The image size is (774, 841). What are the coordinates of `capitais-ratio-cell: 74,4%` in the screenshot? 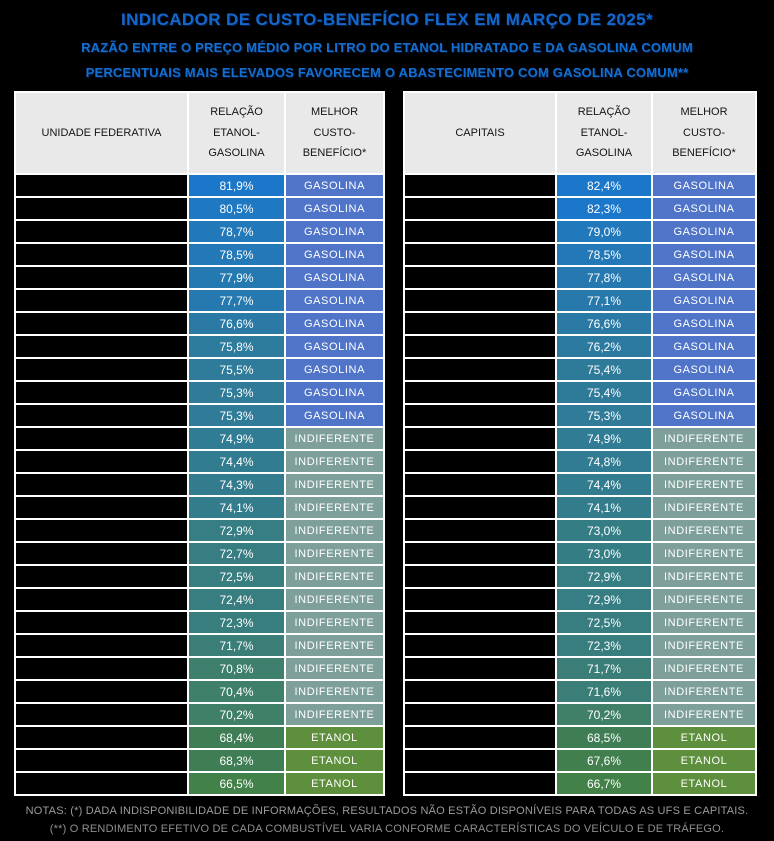 It's located at (604, 484).